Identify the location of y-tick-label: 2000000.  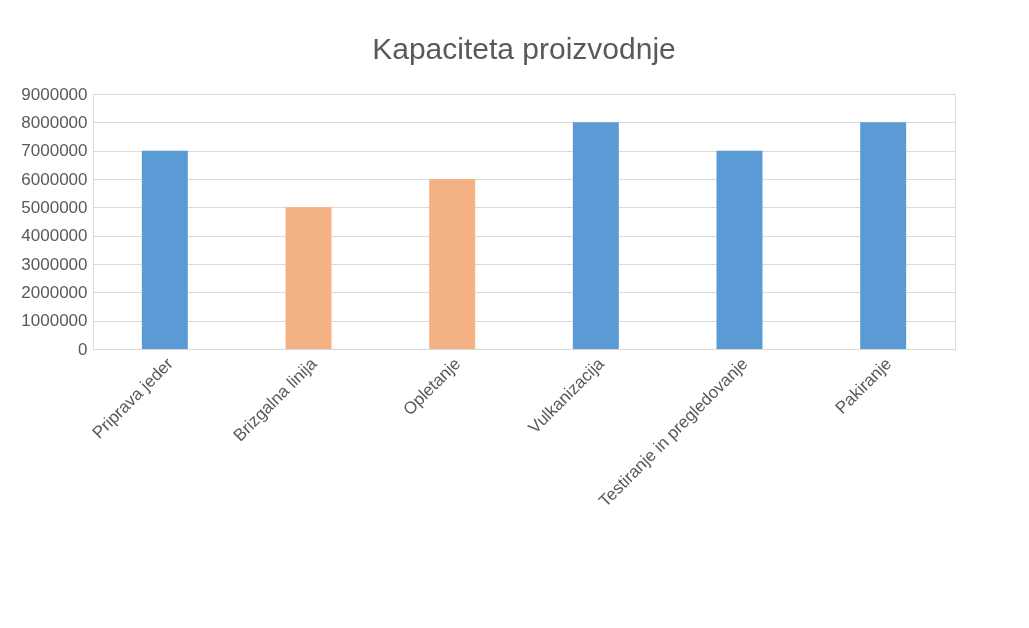
(54, 292).